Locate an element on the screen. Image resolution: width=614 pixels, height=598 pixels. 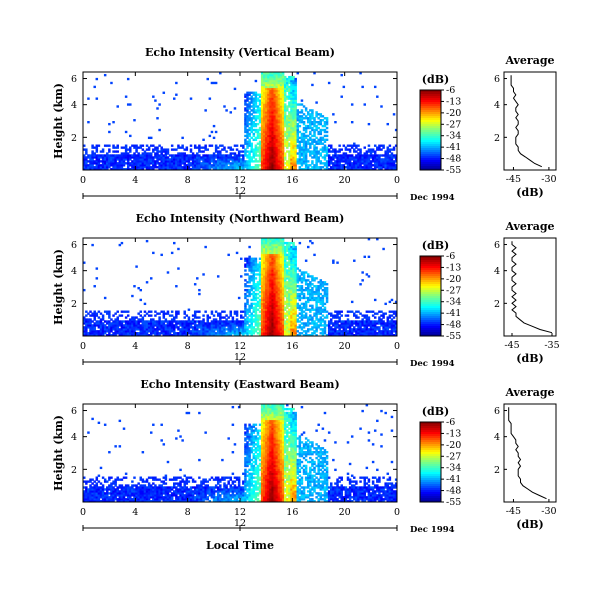
x-tick-label: 12 is located at coordinates (240, 180).